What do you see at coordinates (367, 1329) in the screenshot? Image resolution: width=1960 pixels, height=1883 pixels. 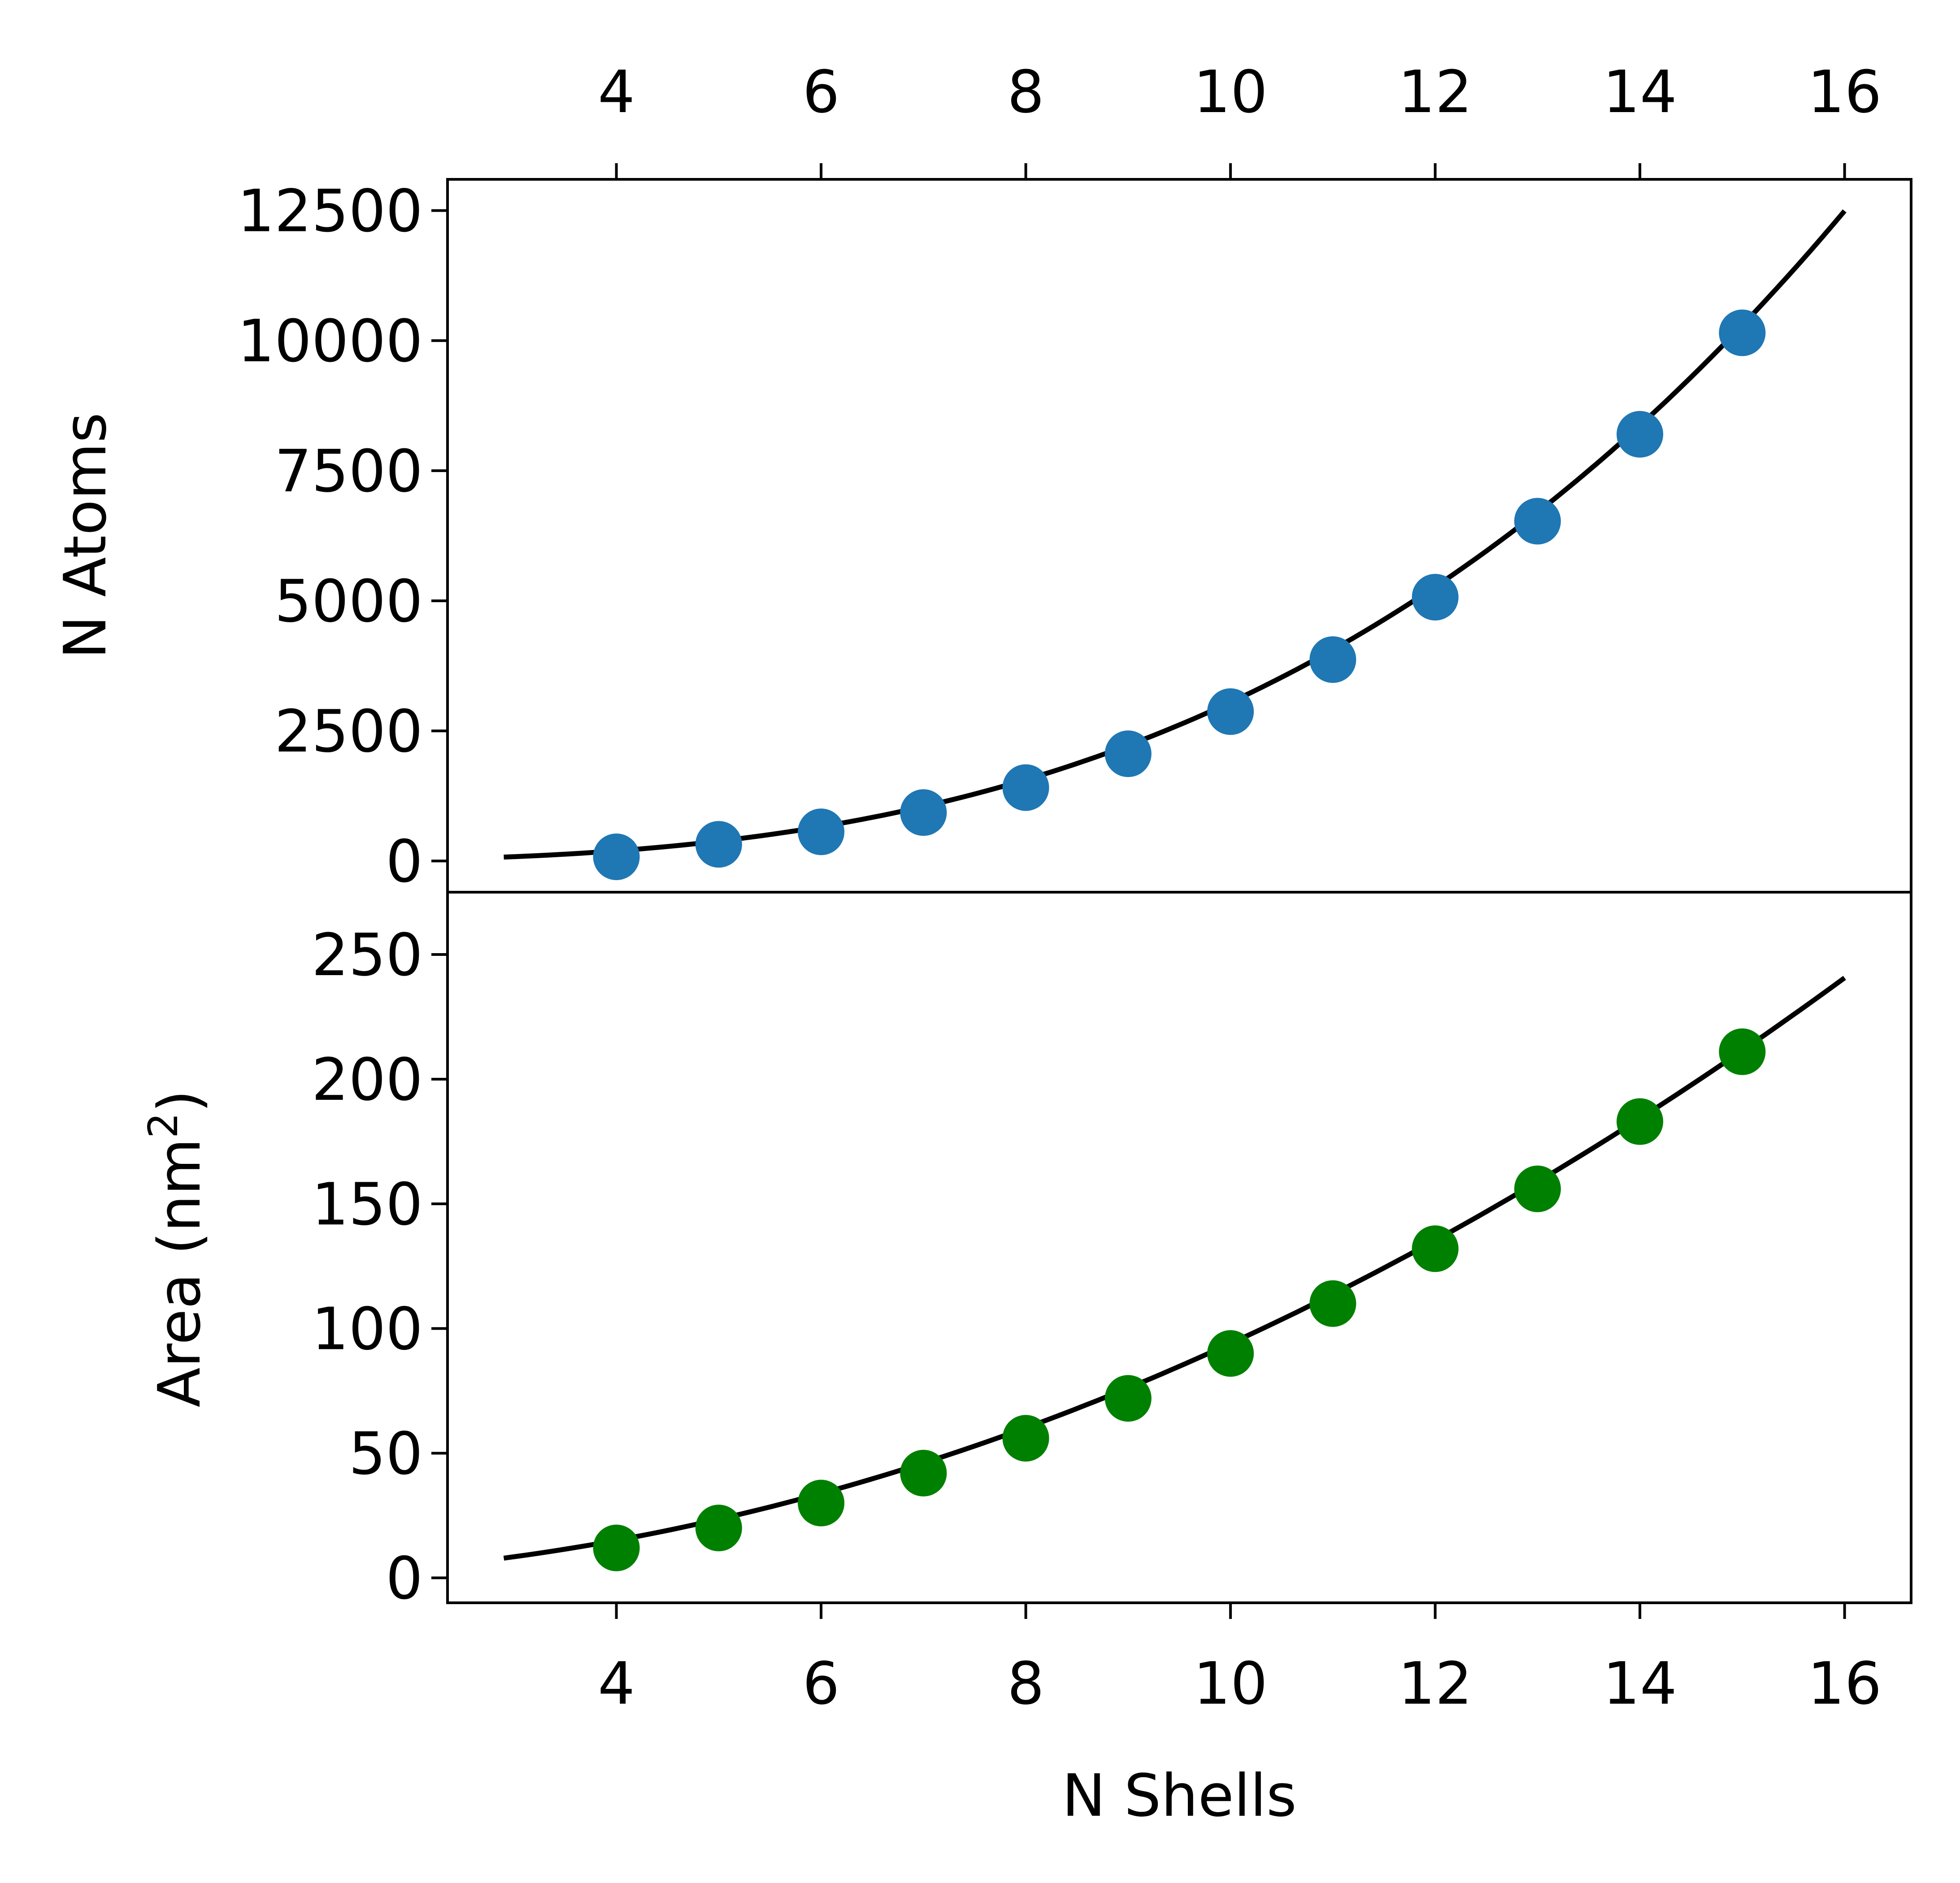 I see `bottom-y-tick-label: 100` at bounding box center [367, 1329].